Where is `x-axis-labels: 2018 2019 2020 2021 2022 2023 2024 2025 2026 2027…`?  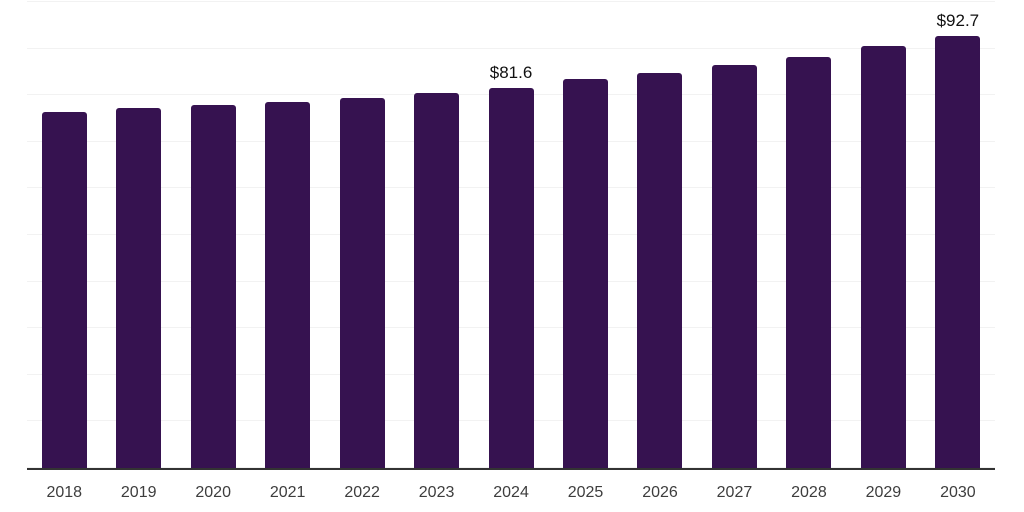
x-axis-labels: 2018 2019 2020 2021 2022 2023 2024 2025 2026 2027… is located at coordinates (511, 493).